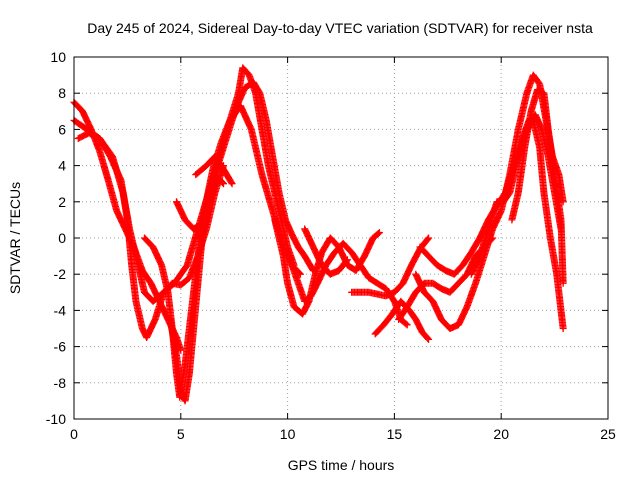 The width and height of the screenshot is (640, 480). I want to click on x-tick-label-3: 15, so click(395, 434).